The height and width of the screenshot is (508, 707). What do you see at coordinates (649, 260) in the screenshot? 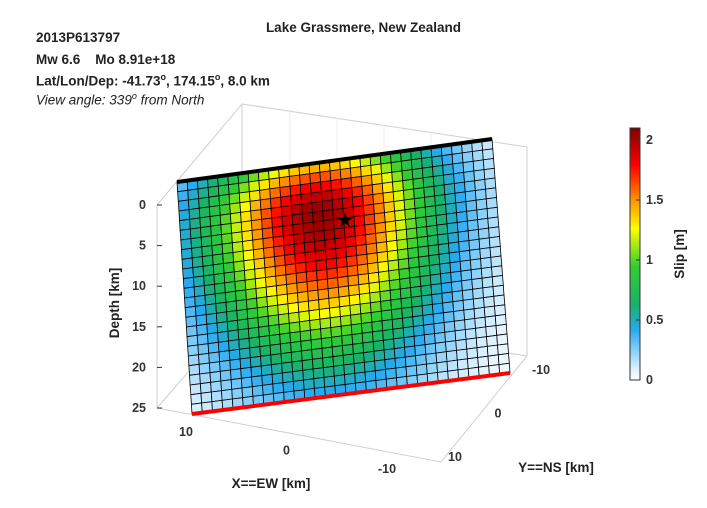
I see `colorbar-tick-label: 1` at bounding box center [649, 260].